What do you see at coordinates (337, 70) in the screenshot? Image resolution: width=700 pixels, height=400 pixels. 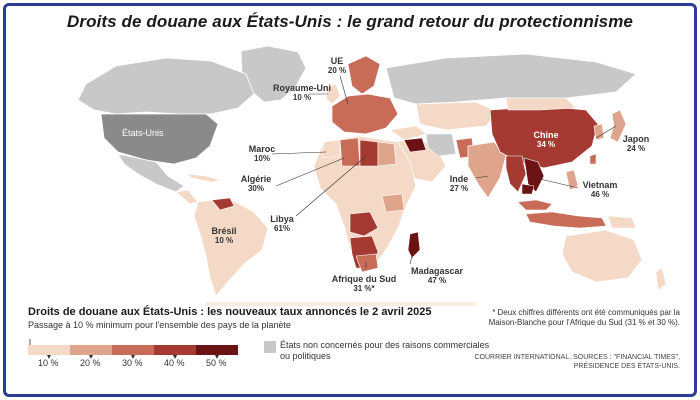 I see `label-ue-rate: 20 %` at bounding box center [337, 70].